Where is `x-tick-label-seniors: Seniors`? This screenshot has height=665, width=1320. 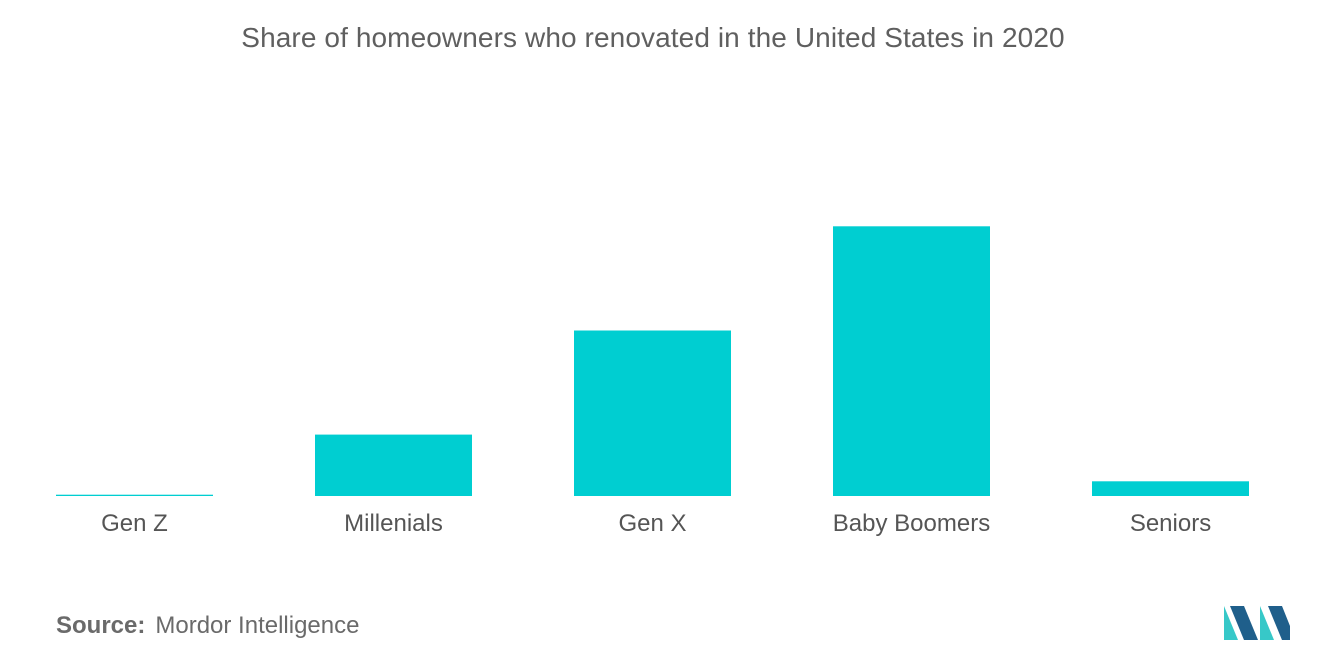
x-tick-label-seniors: Seniors is located at coordinates (1170, 523).